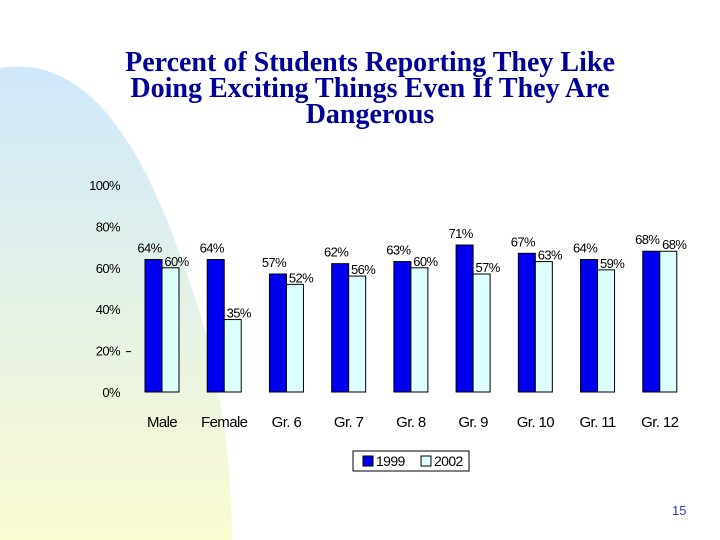 The image size is (720, 540). I want to click on data-label: 71%, so click(460, 233).